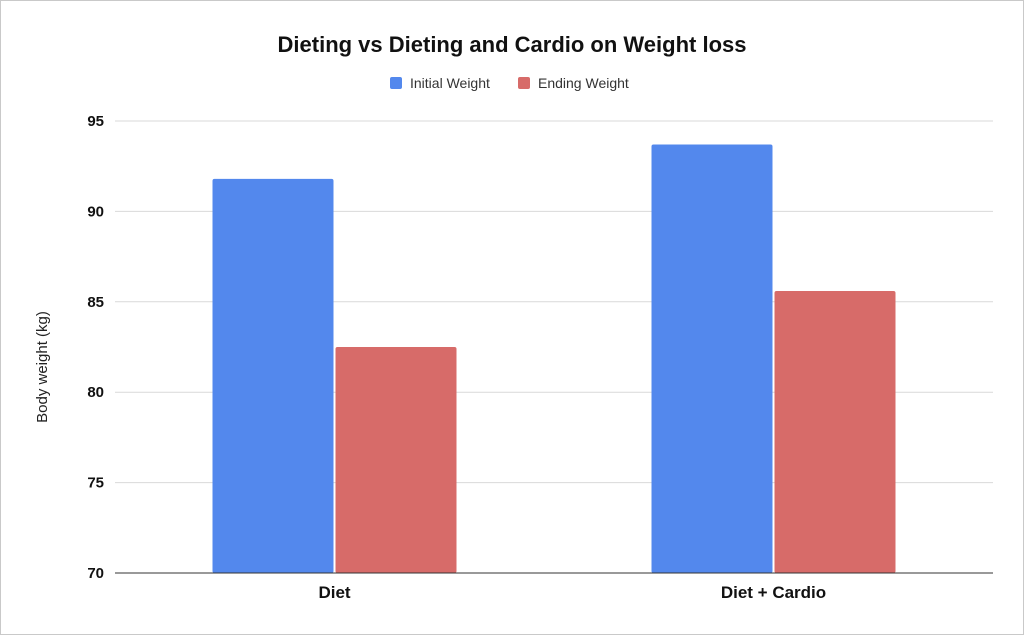 The image size is (1024, 635). Describe the element at coordinates (396, 83) in the screenshot. I see `legend-swatch-initial-weight` at that location.